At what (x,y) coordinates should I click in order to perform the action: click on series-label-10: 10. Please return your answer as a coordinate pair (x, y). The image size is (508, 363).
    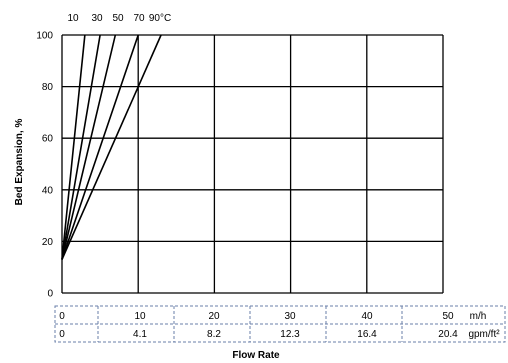
    Looking at the image, I should click on (73, 18).